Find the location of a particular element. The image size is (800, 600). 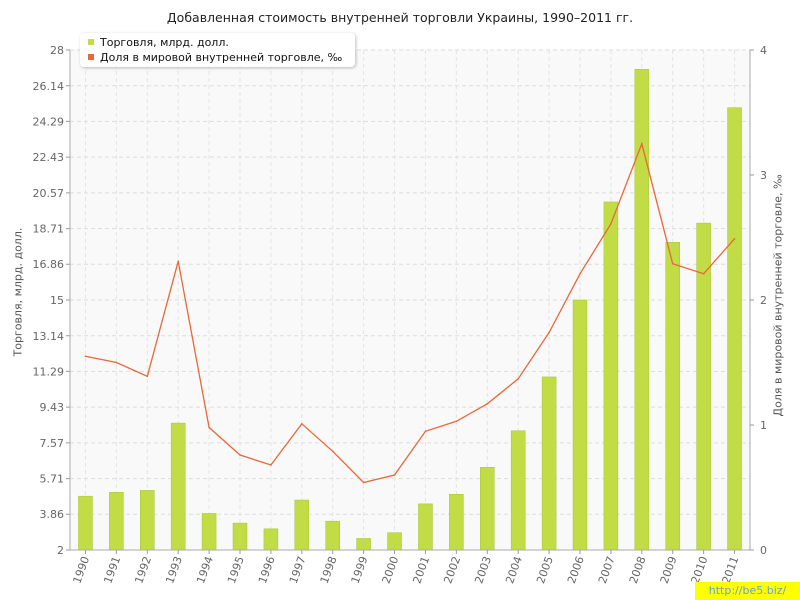

y-tick-label: 16.86 is located at coordinates (49, 264).